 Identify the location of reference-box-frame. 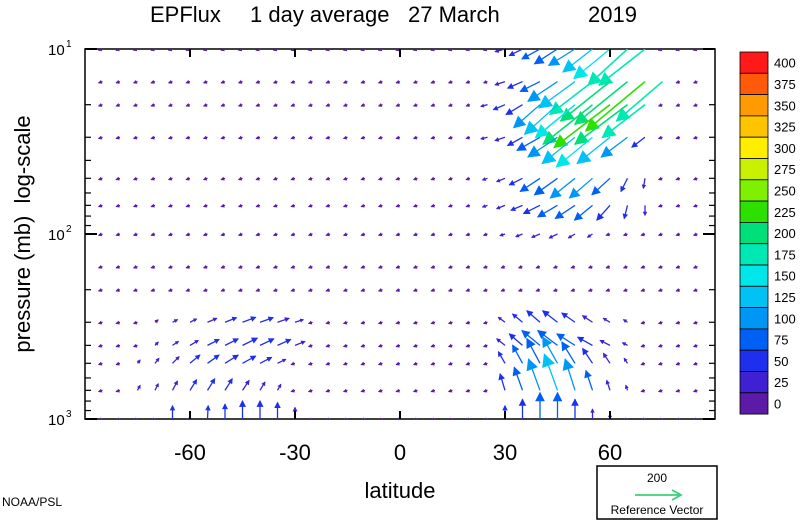
(657, 492).